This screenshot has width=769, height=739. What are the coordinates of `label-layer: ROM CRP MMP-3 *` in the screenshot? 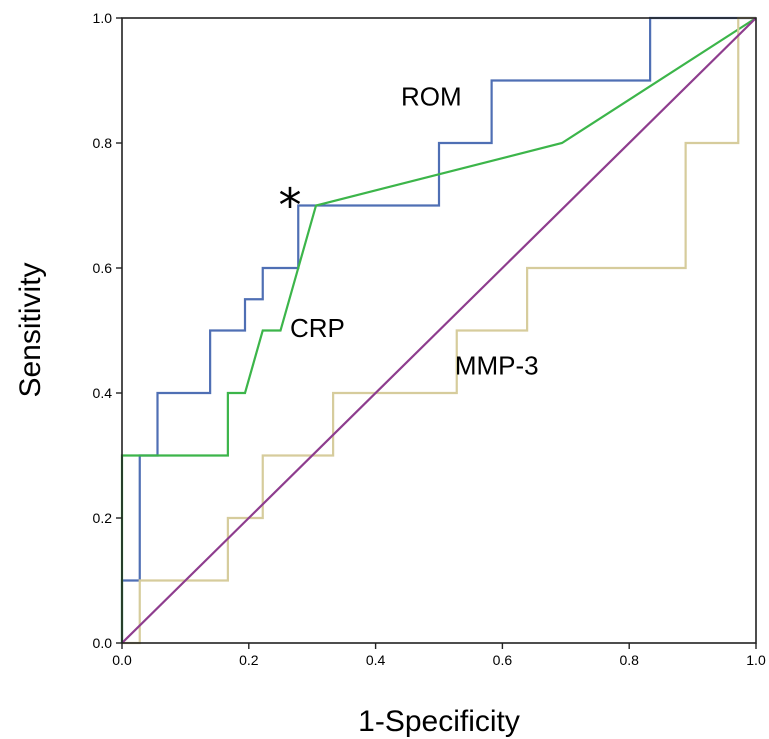 It's located at (409, 231).